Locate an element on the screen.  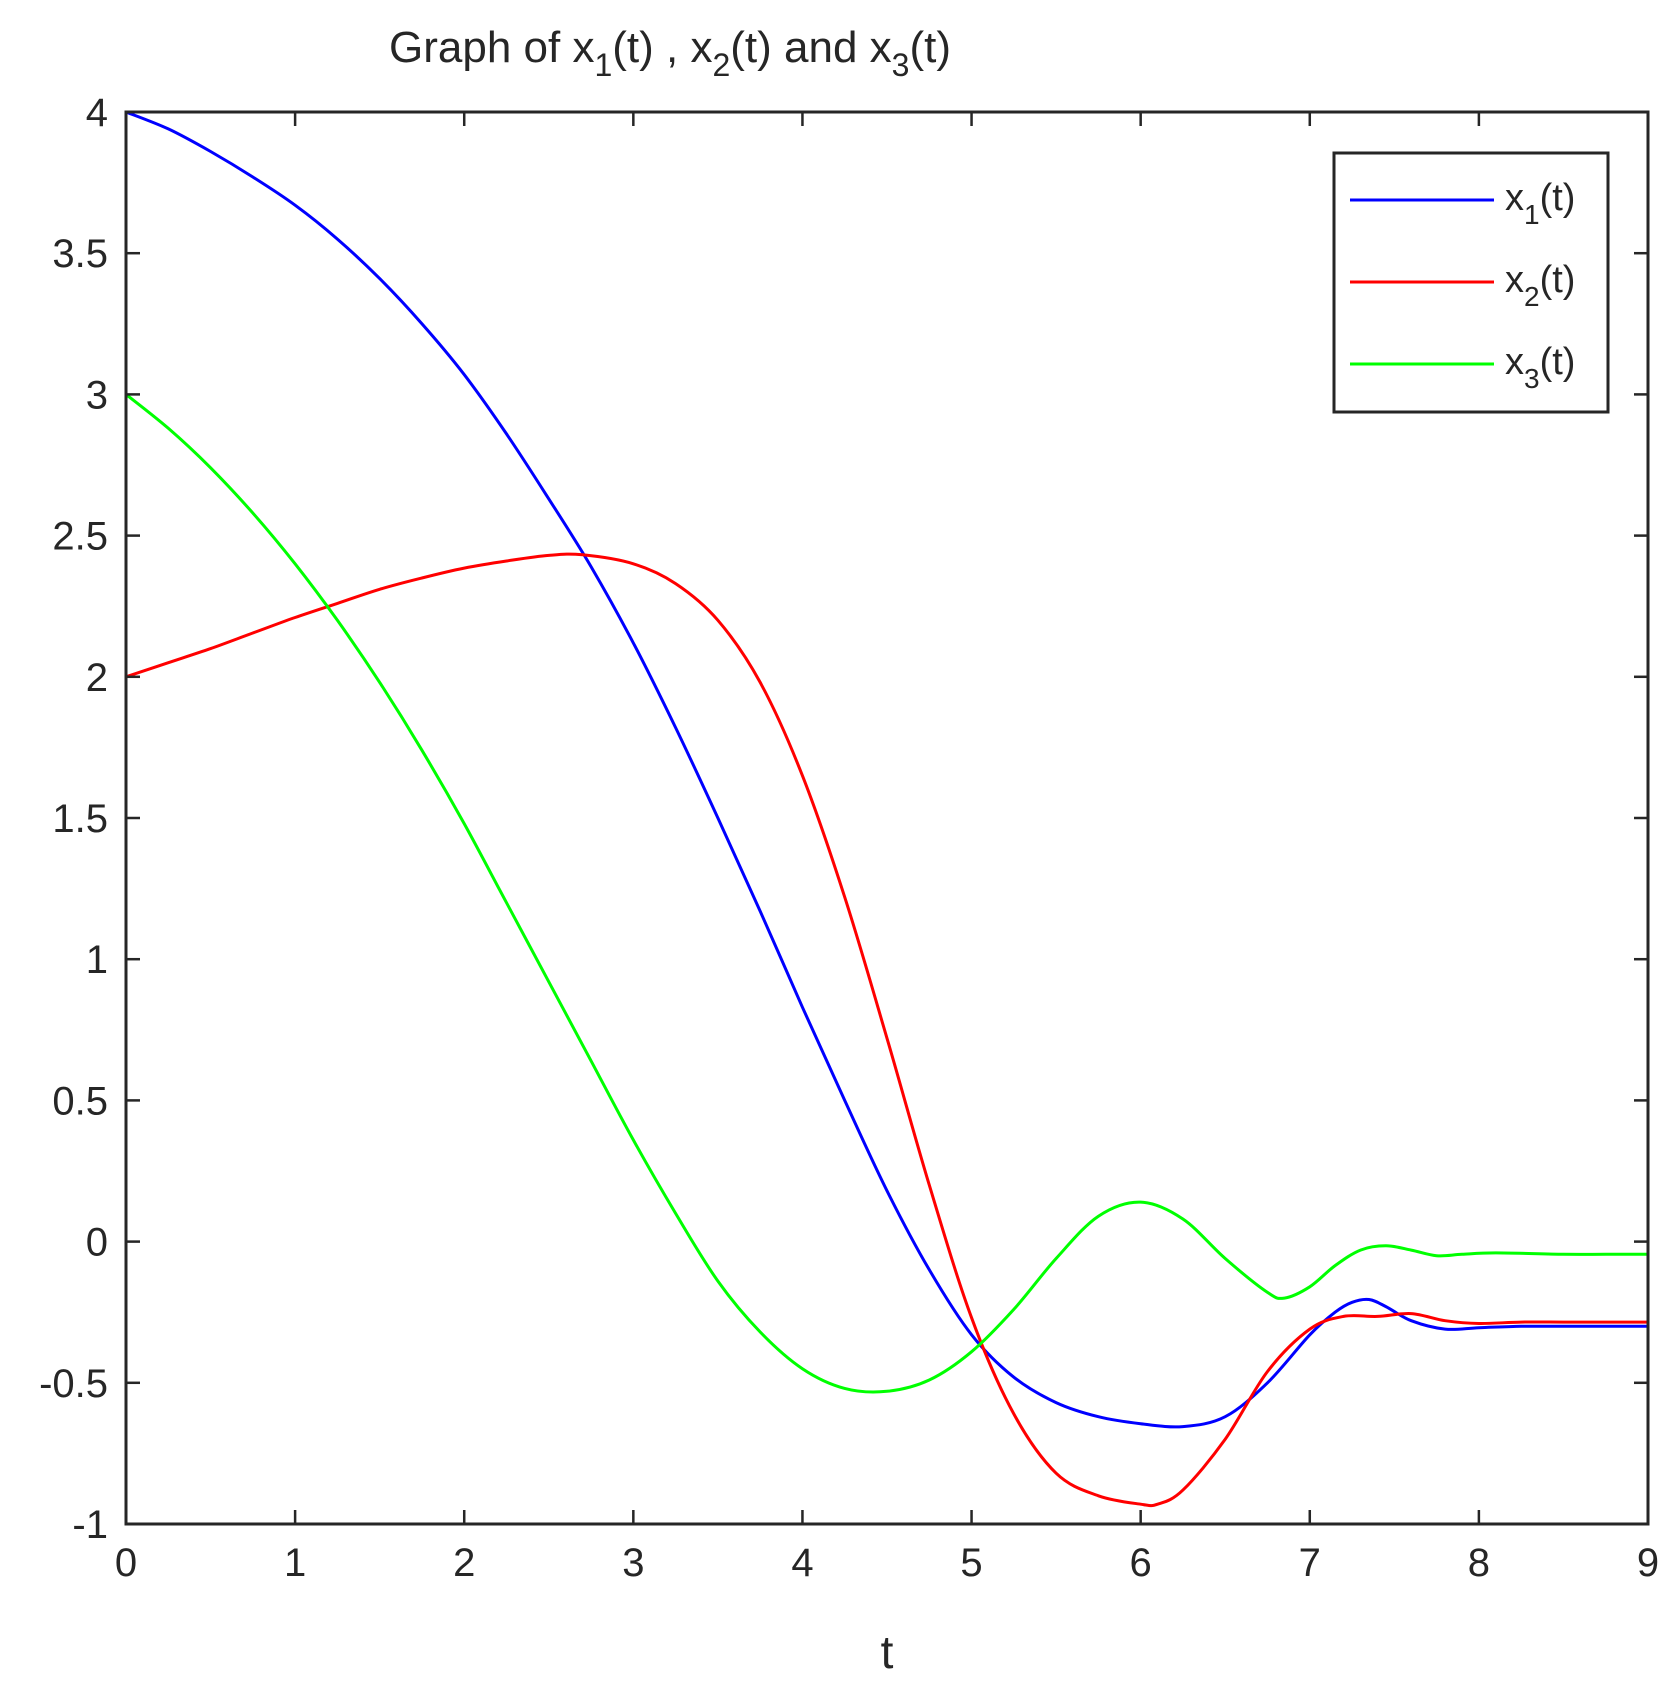
x-axis-label: t is located at coordinates (887, 1652).